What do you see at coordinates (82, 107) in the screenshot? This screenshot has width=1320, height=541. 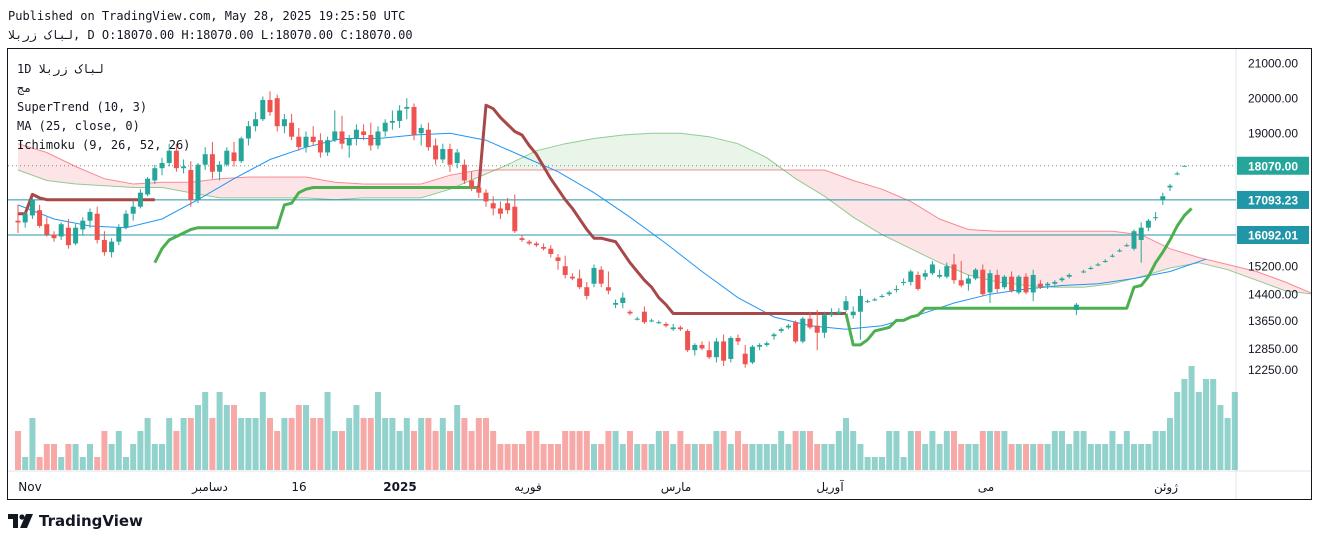 I see `legend-supertrend: SuperTrend (10, 3)` at bounding box center [82, 107].